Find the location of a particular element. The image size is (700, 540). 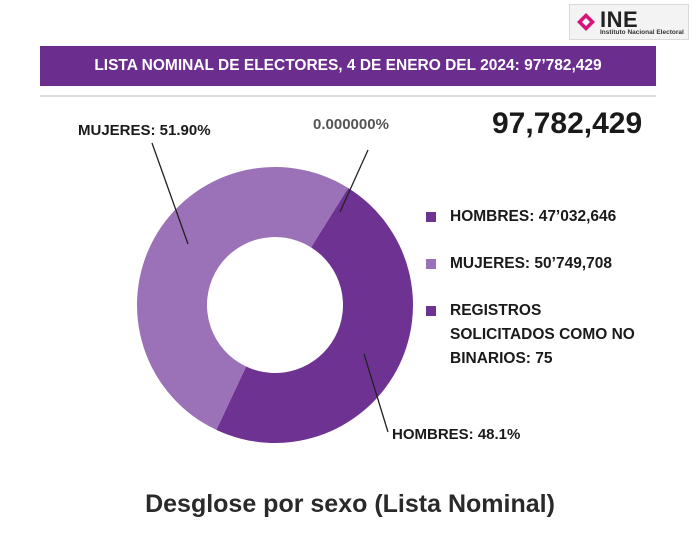

legend-item-hombres: HOMBRES: 47’032,646 is located at coordinates (538, 217).